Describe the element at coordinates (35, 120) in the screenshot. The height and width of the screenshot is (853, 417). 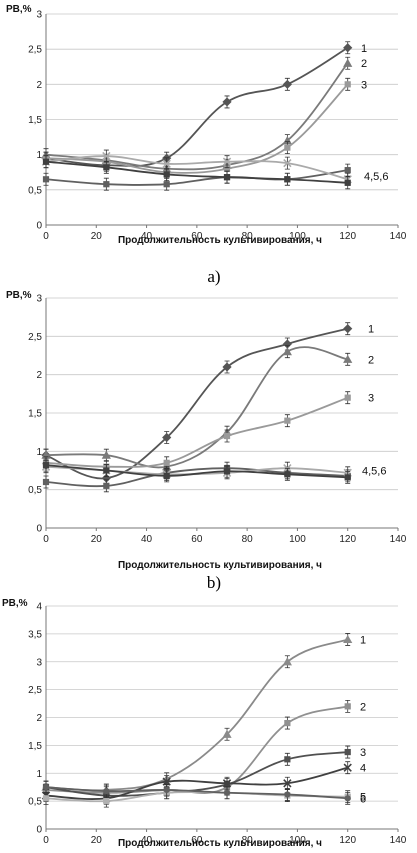
I see `y-tick-label: 1,5` at that location.